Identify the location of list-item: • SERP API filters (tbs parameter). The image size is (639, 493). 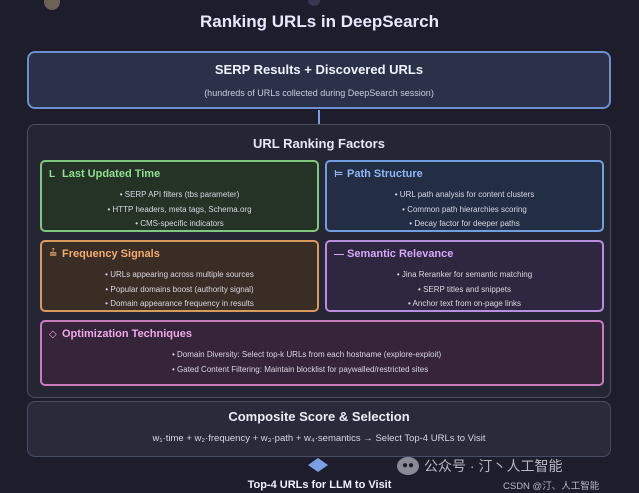
(179, 194).